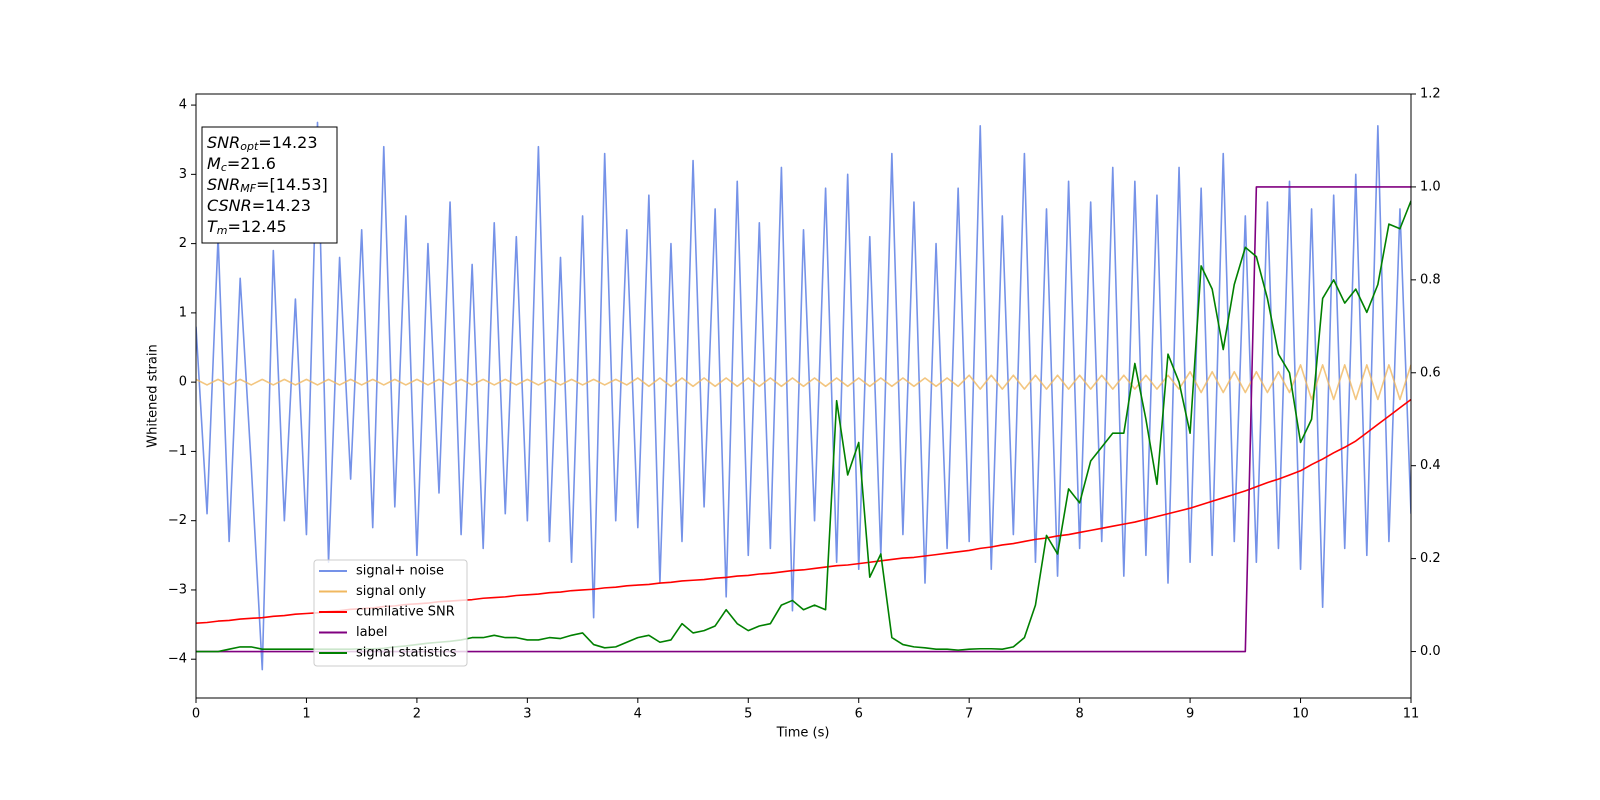 This screenshot has width=1600, height=800. What do you see at coordinates (257, 226) in the screenshot?
I see `annotation-value: =12.45` at bounding box center [257, 226].